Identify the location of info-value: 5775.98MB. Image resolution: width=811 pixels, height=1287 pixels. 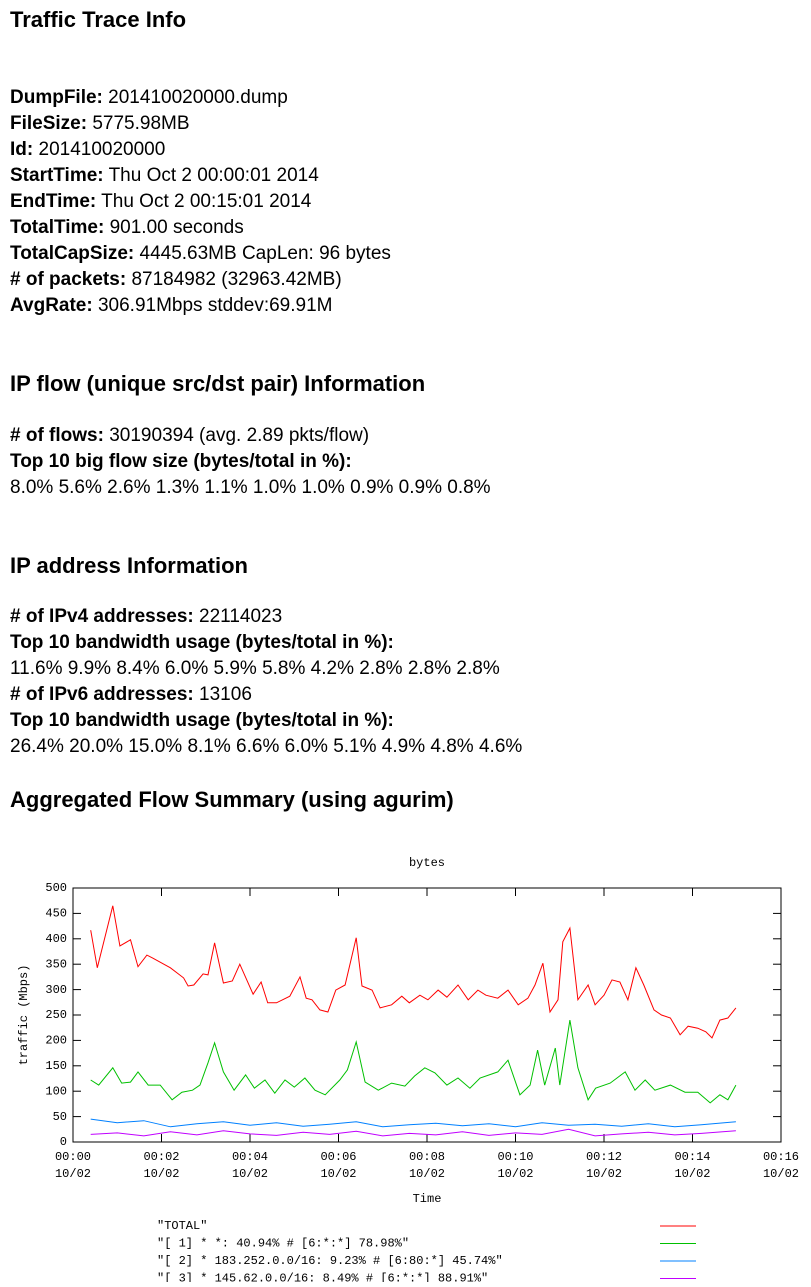
(141, 123).